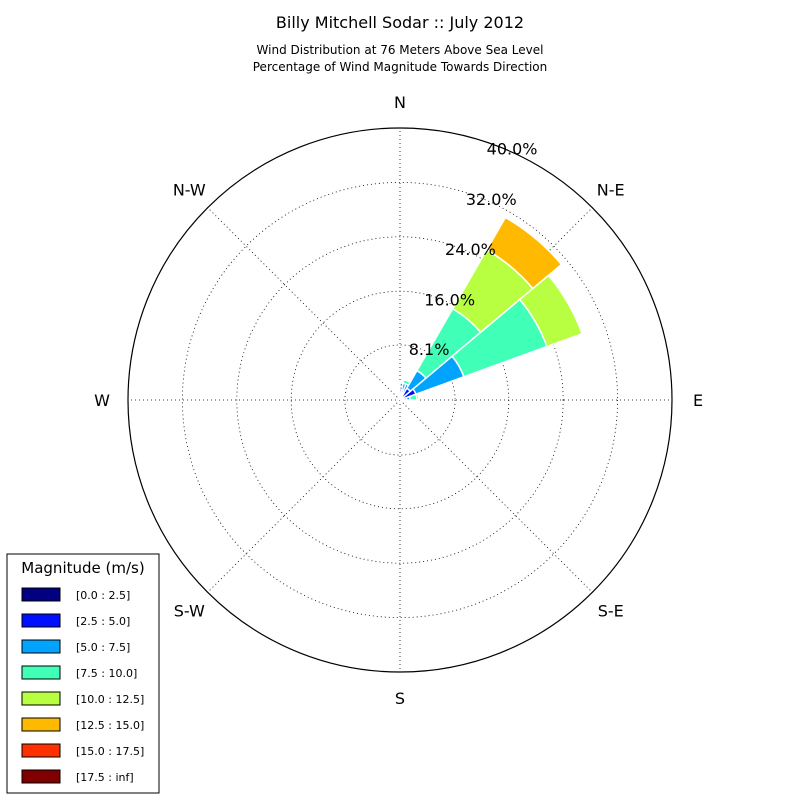  Describe the element at coordinates (189, 189) in the screenshot. I see `direction-label-n-w: N-W` at that location.